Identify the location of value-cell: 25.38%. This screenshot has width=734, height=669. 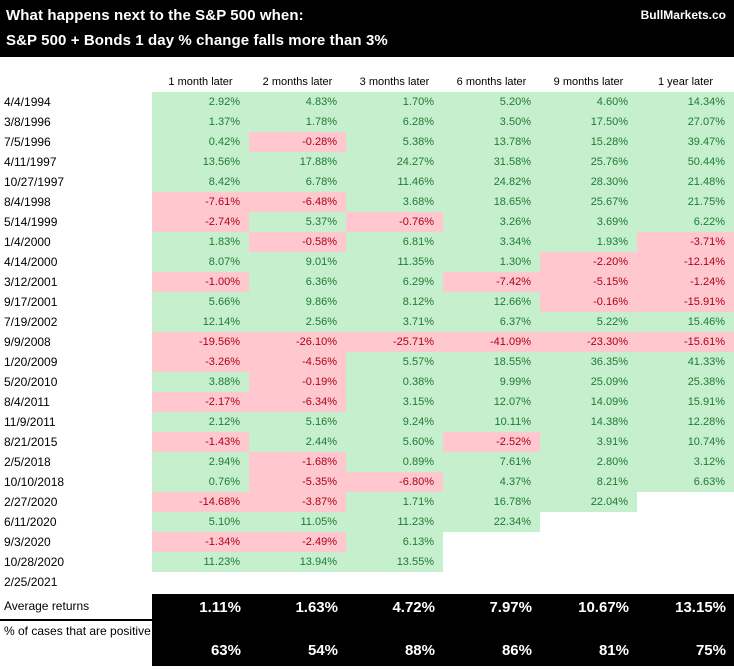
(685, 382).